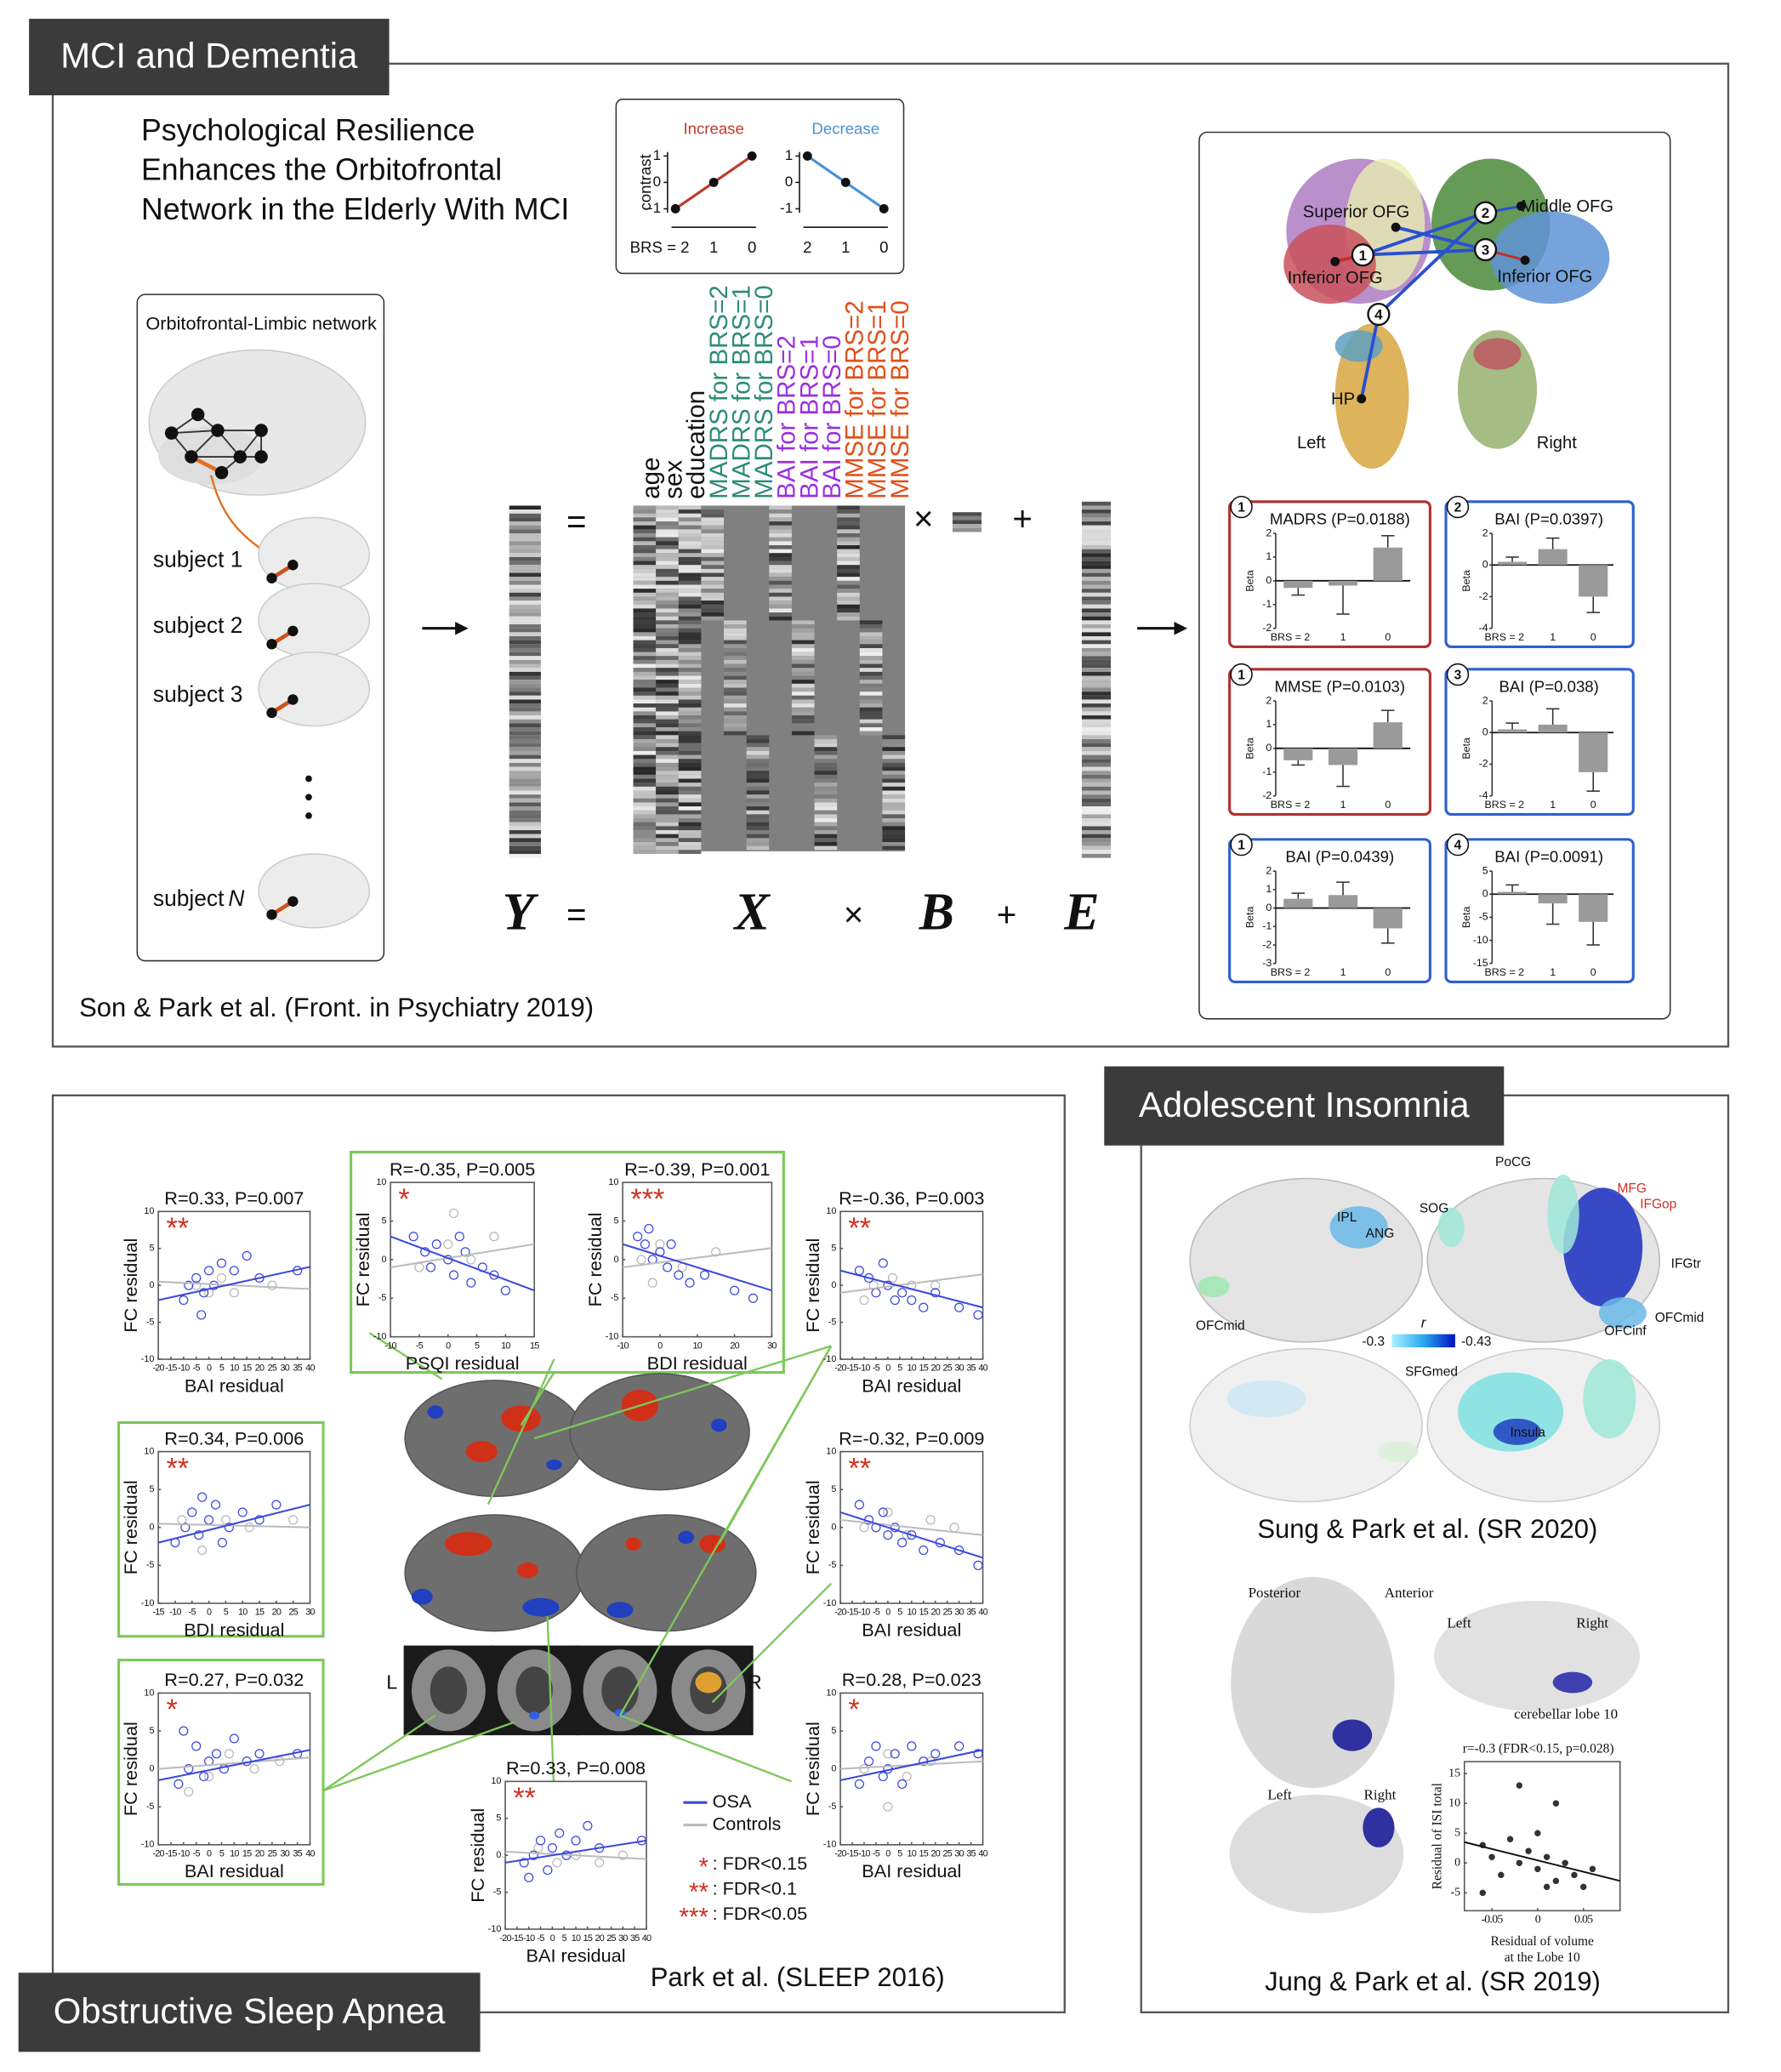  What do you see at coordinates (1632, 1188) in the screenshot?
I see `region-label: MFG` at bounding box center [1632, 1188].